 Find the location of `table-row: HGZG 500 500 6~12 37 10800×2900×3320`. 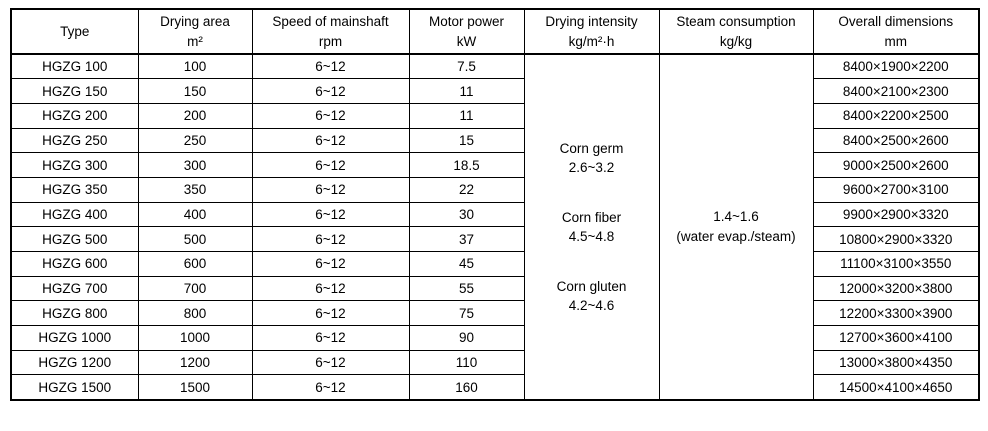

table-row: HGZG 500 500 6~12 37 10800×2900×3320 is located at coordinates (495, 239).